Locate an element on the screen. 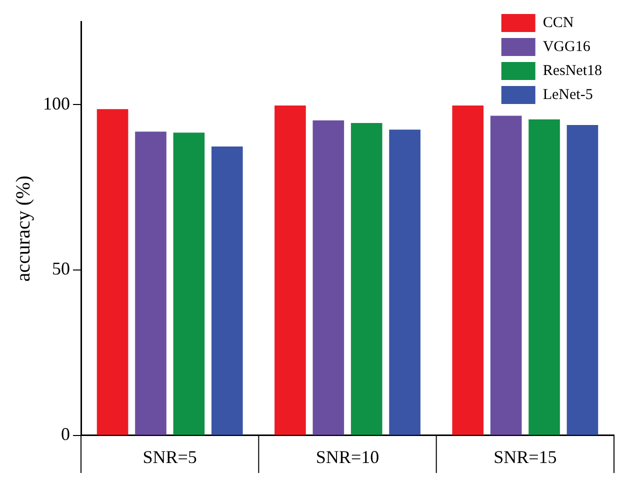  x-tick-label: SNR=5 is located at coordinates (169, 456).